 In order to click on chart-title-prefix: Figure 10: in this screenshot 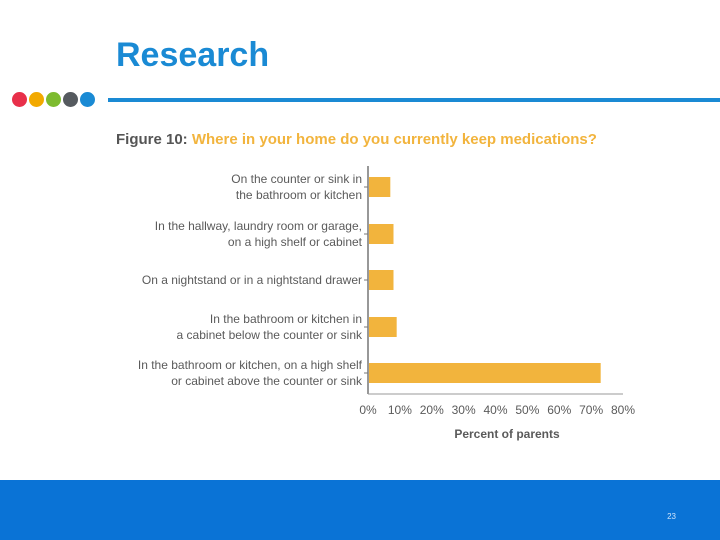, I will do `click(154, 139)`.